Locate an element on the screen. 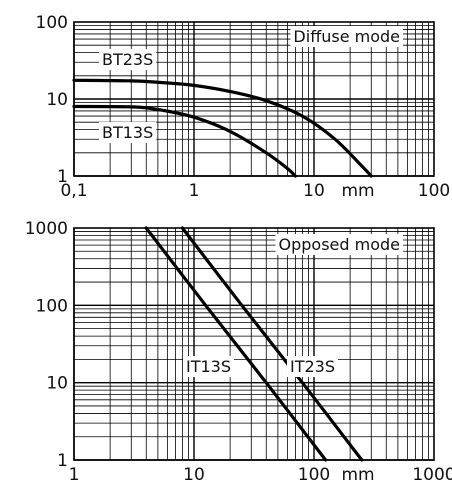 The height and width of the screenshot is (487, 452). series-line-bt13s is located at coordinates (184, 141).